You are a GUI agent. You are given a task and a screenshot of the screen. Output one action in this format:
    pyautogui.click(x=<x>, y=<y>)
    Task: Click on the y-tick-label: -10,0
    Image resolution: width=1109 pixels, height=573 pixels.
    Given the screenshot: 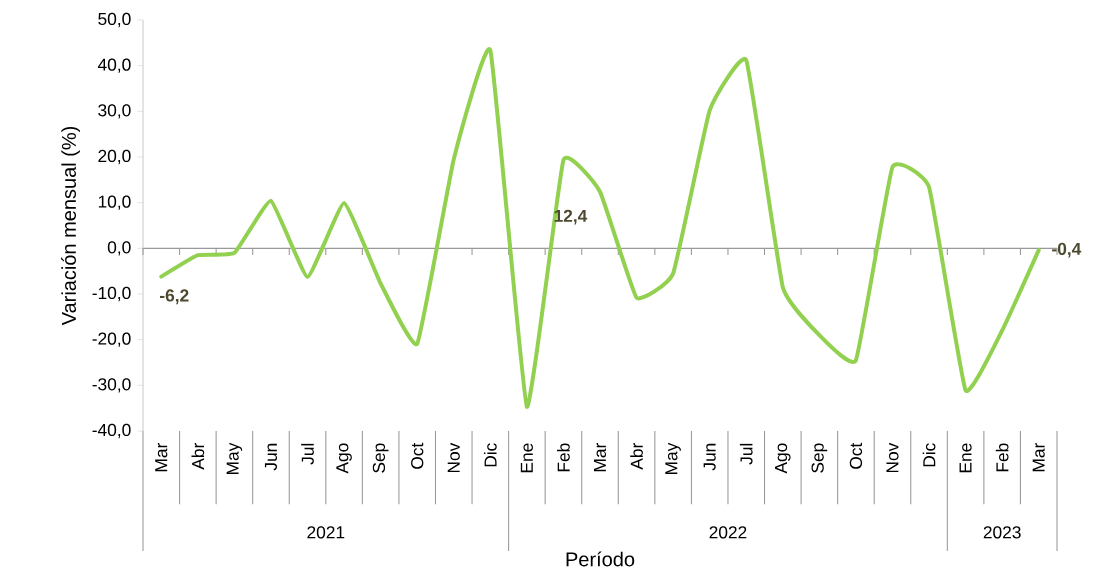 What is the action you would take?
    pyautogui.click(x=111, y=294)
    